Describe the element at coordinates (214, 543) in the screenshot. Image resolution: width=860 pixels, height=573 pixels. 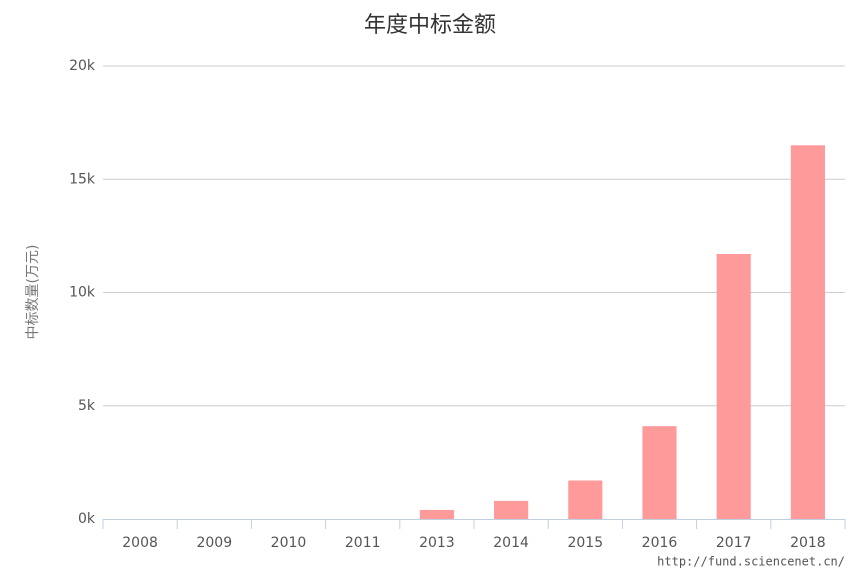
I see `x-tick-label: 2009` at that location.